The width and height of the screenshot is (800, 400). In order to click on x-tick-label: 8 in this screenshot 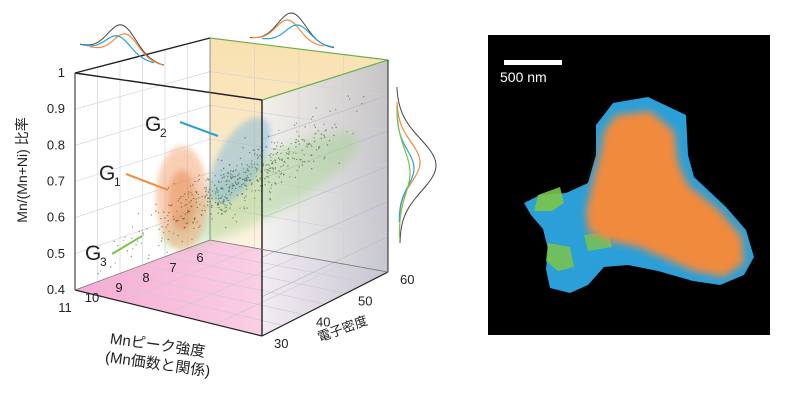, I will do `click(145, 277)`.